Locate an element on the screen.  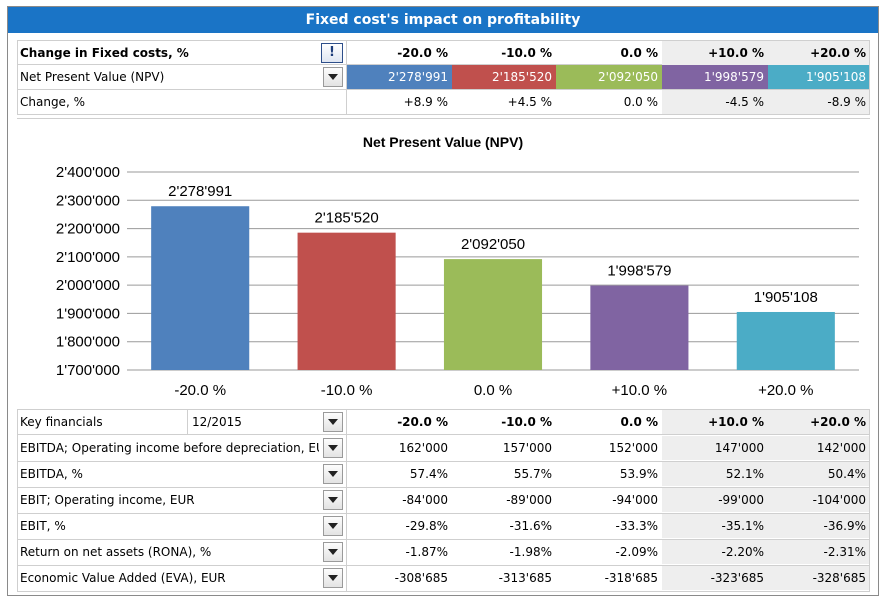
npv-label: Net Present Value (NPV) is located at coordinates (92, 77).